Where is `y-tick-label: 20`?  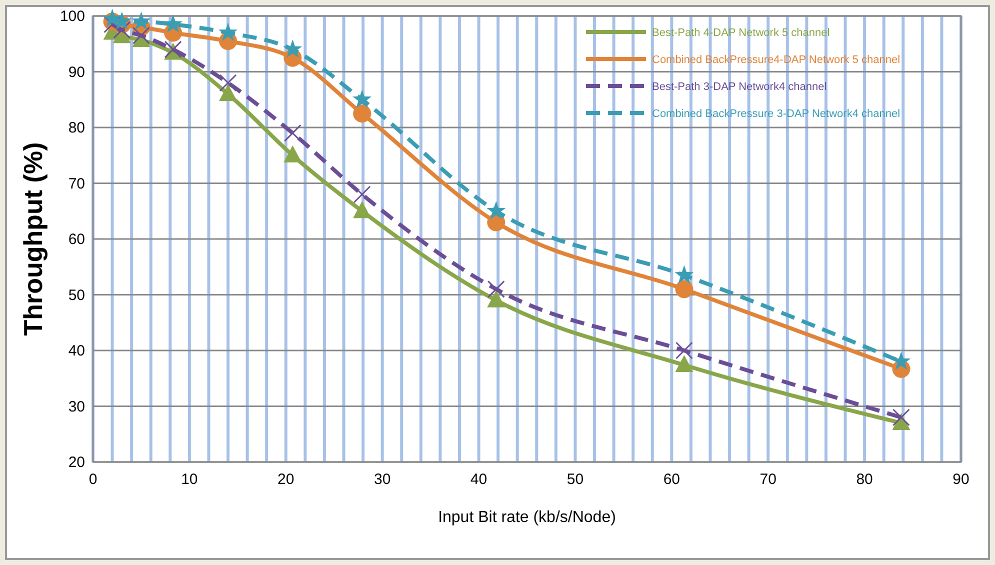
y-tick-label: 20 is located at coordinates (76, 462).